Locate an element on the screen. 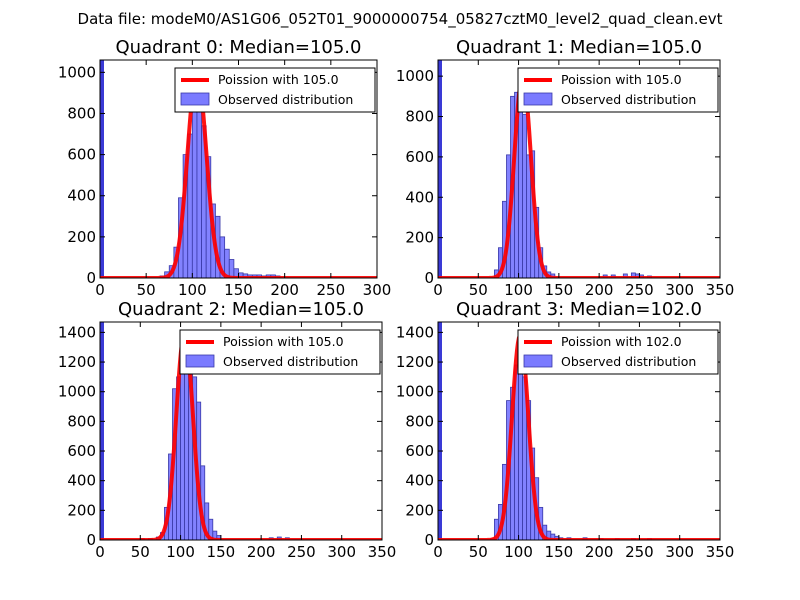 The height and width of the screenshot is (600, 800). panel-title: Quadrant 2: Median=105.0 is located at coordinates (241, 309).